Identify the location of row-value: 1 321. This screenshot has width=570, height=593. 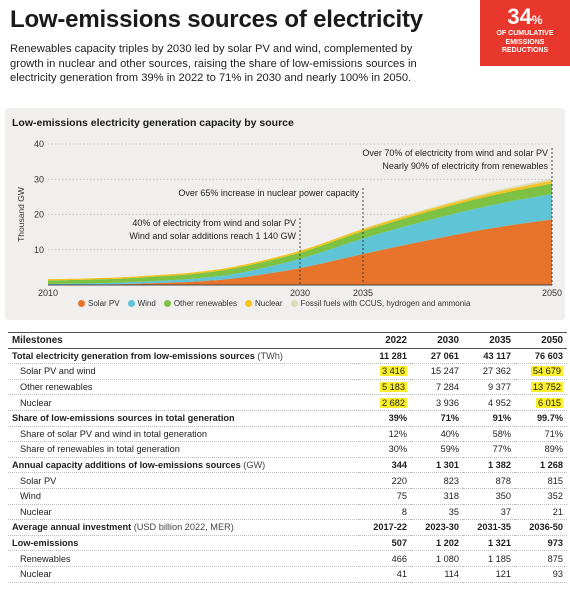
(489, 543).